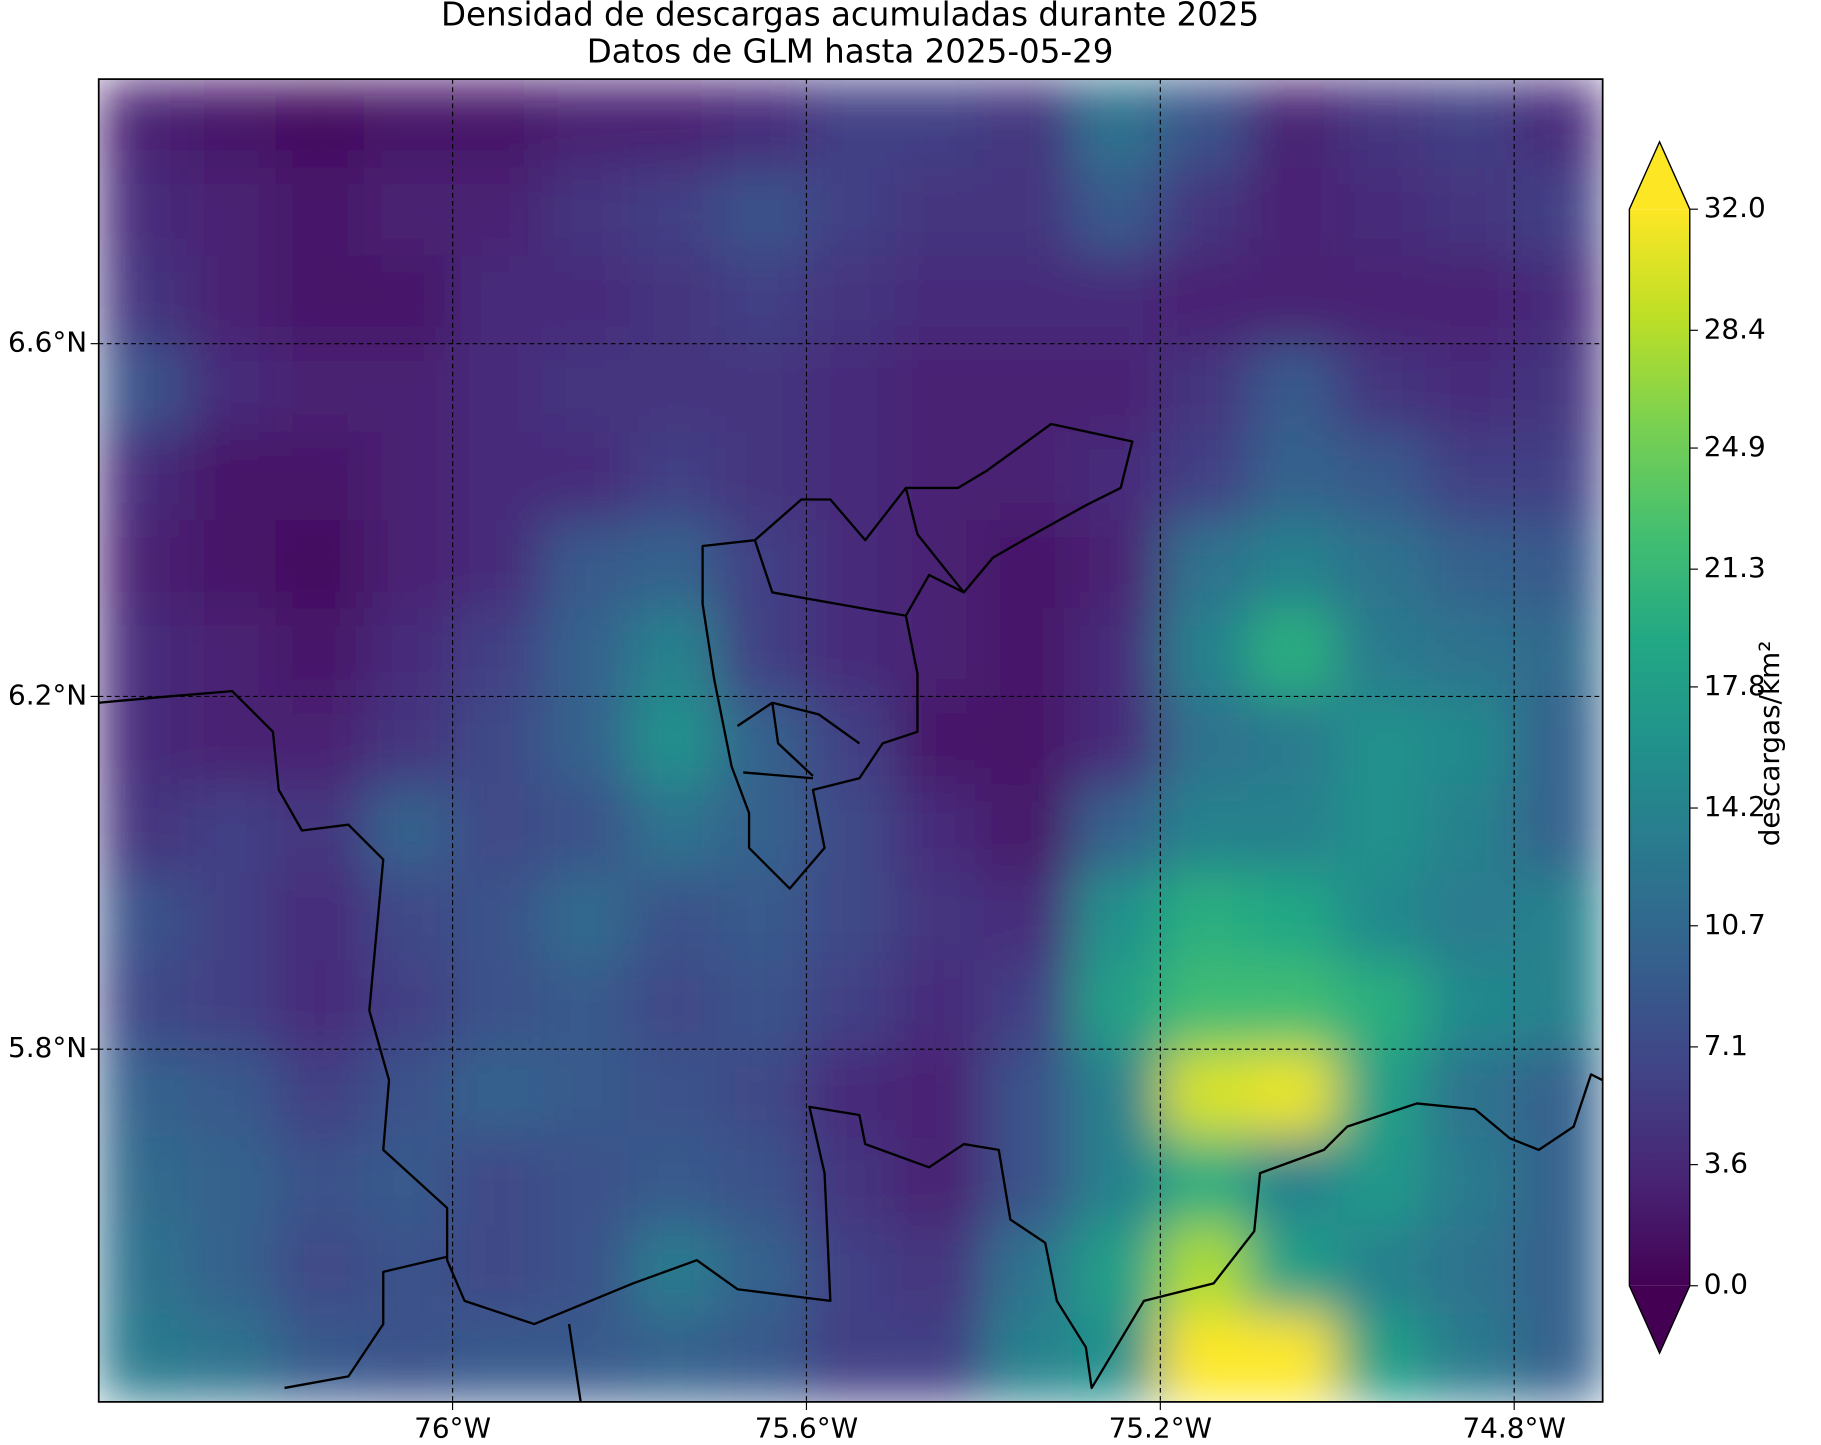  Describe the element at coordinates (917, 656) in the screenshot. I see `boundary` at that location.